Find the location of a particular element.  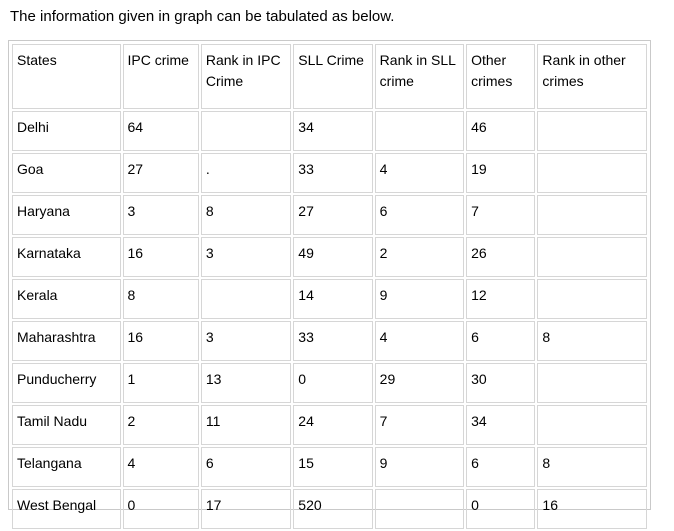

table-row: Maharashtra 16 3 33 4 6 8 is located at coordinates (329, 341).